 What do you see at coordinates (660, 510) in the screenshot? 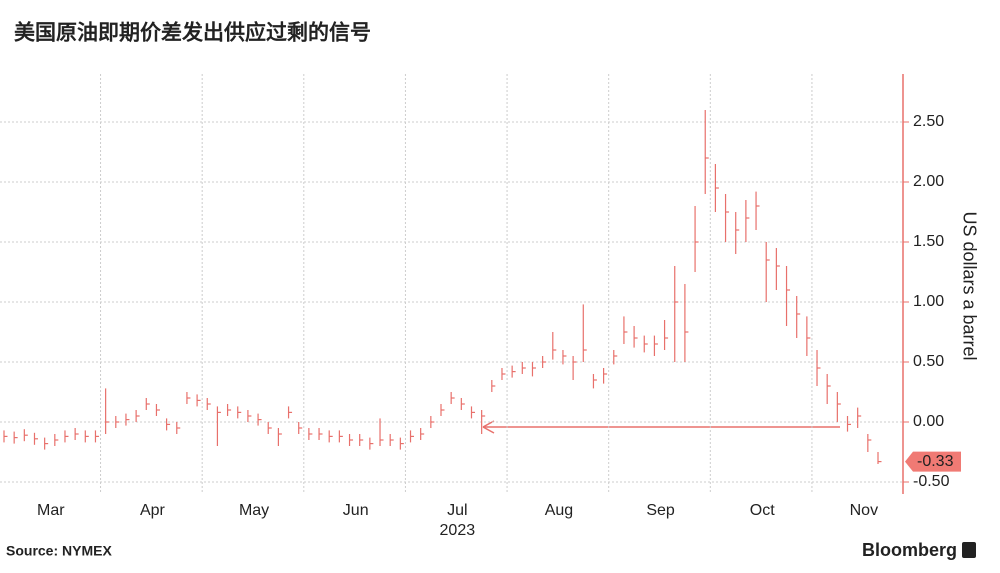
I see `x-tick-label: Sep` at bounding box center [660, 510].